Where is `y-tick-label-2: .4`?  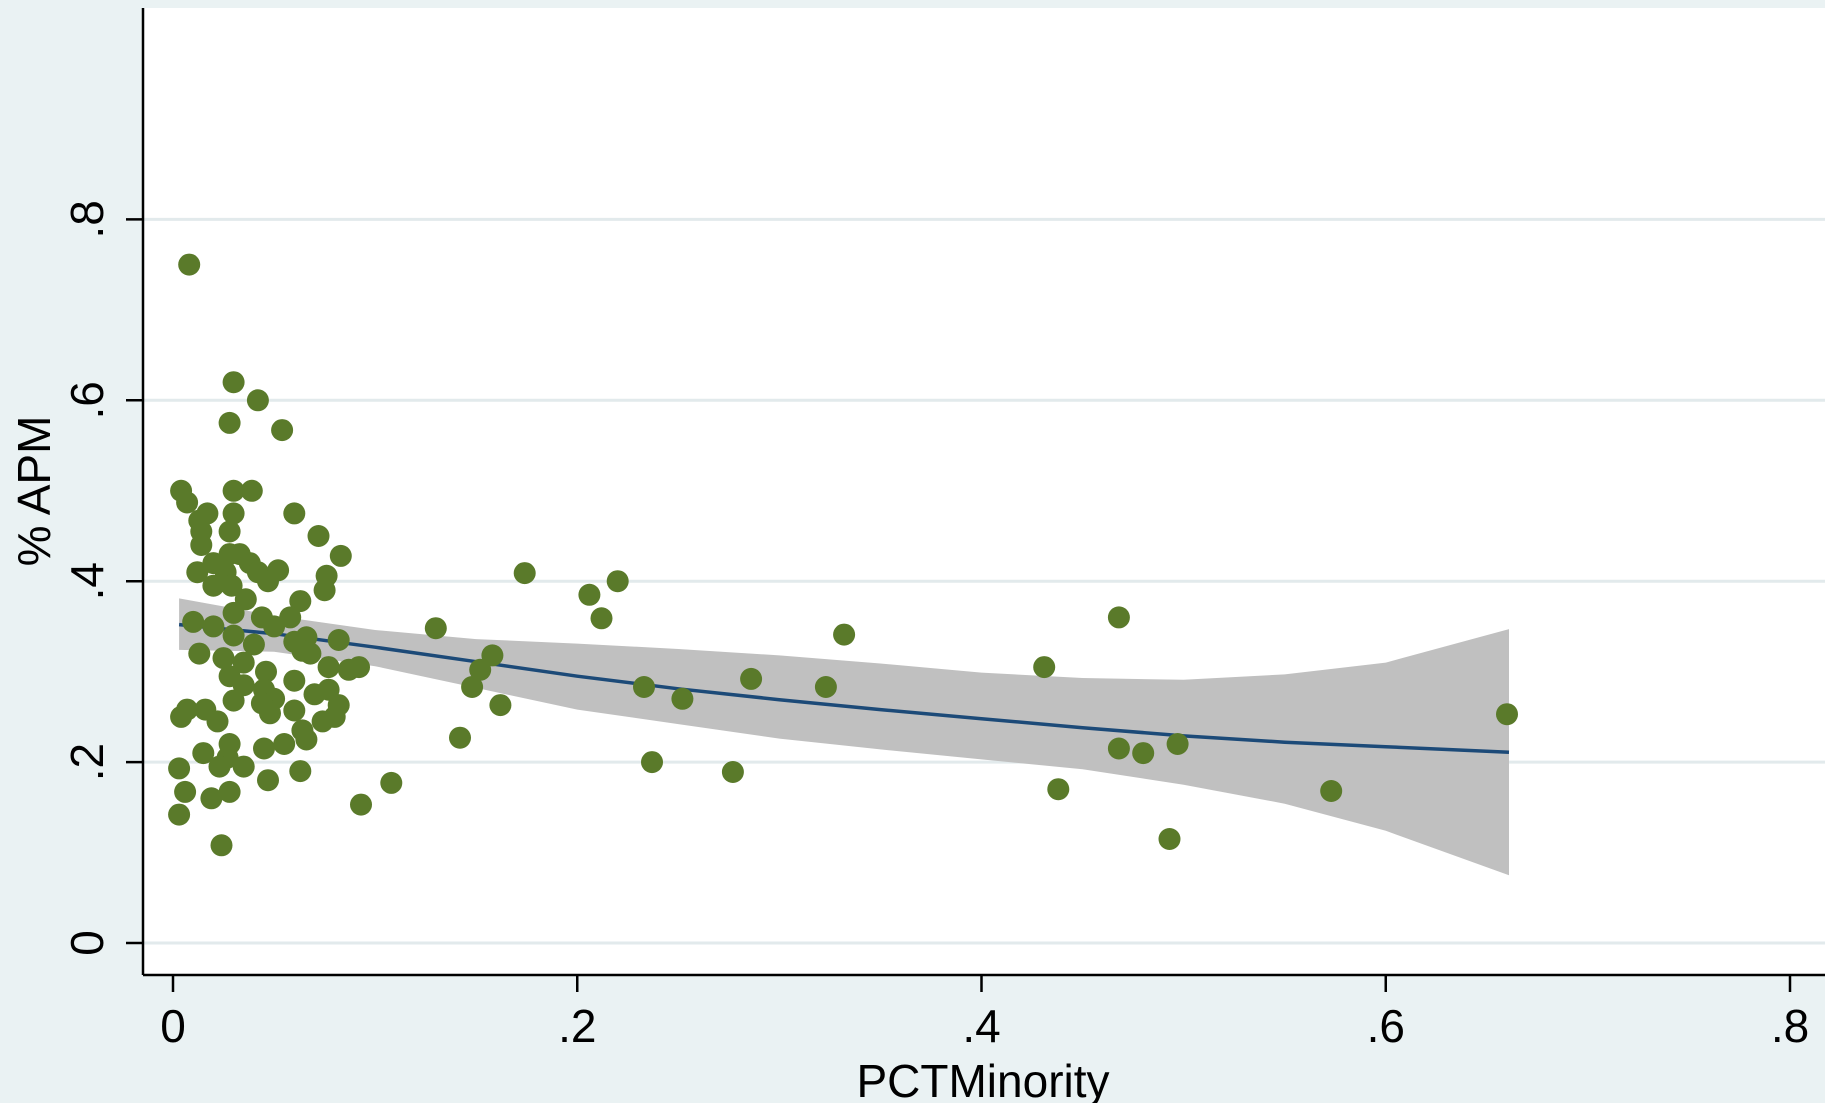
y-tick-label-2: .4 is located at coordinates (87, 581).